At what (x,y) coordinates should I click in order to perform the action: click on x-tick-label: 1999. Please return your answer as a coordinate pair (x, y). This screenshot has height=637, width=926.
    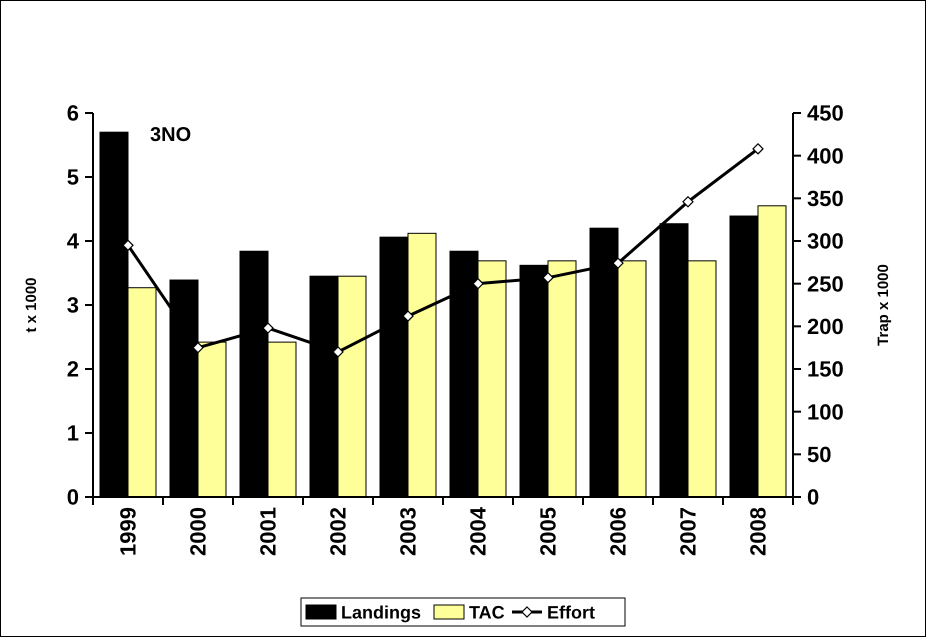
    Looking at the image, I should click on (128, 531).